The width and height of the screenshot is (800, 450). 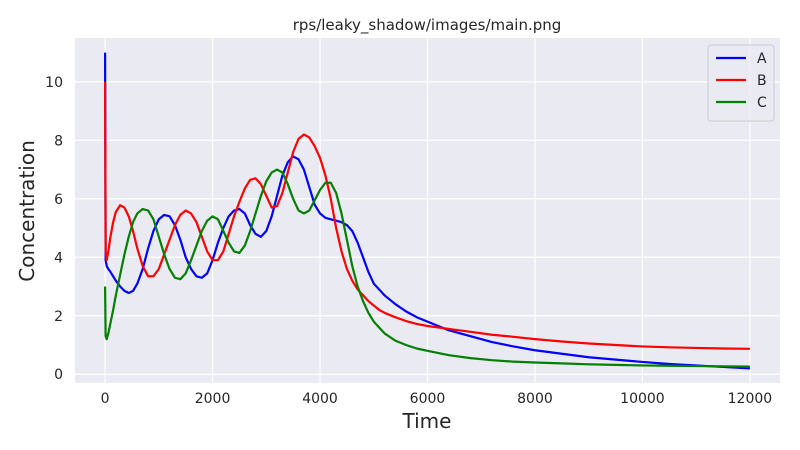 I want to click on x-tick-label: 2000, so click(x=213, y=399).